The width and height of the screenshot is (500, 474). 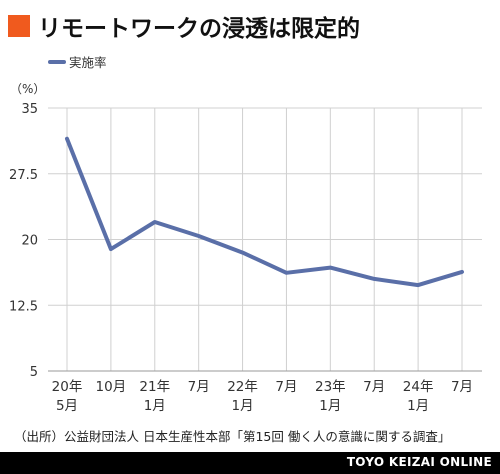 I want to click on x-tick-label: 21年, so click(x=154, y=387).